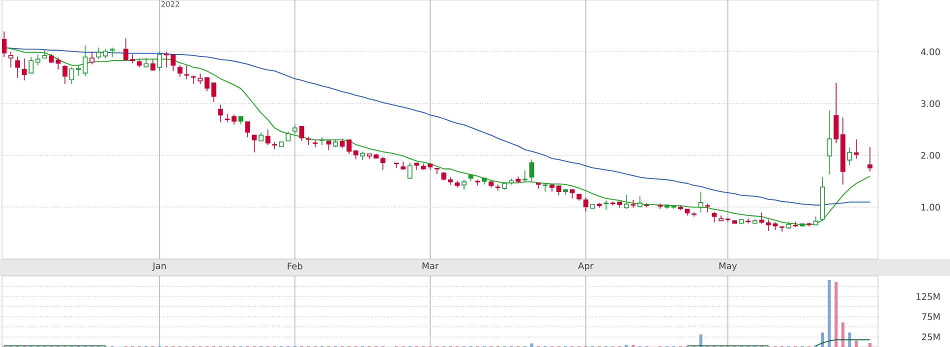 The image size is (950, 347). Describe the element at coordinates (931, 316) in the screenshot. I see `y-tick-label: 75M` at that location.